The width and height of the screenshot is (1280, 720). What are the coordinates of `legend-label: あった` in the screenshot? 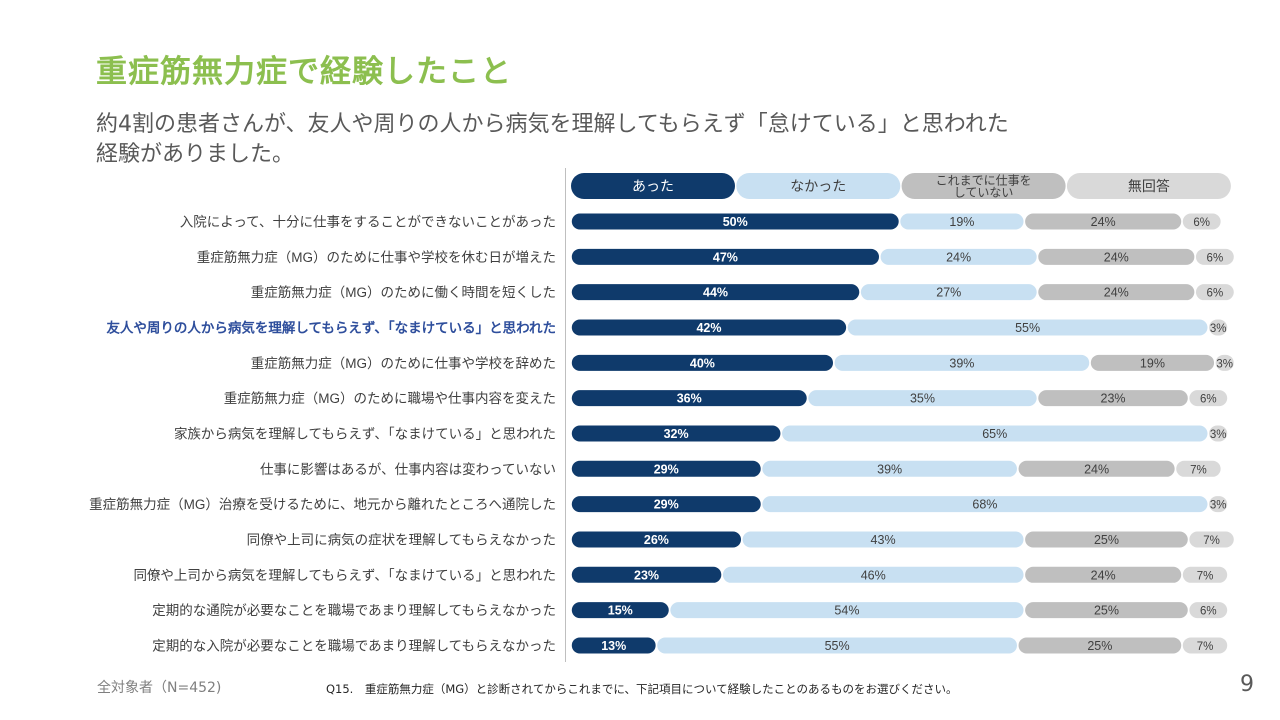 It's located at (653, 186).